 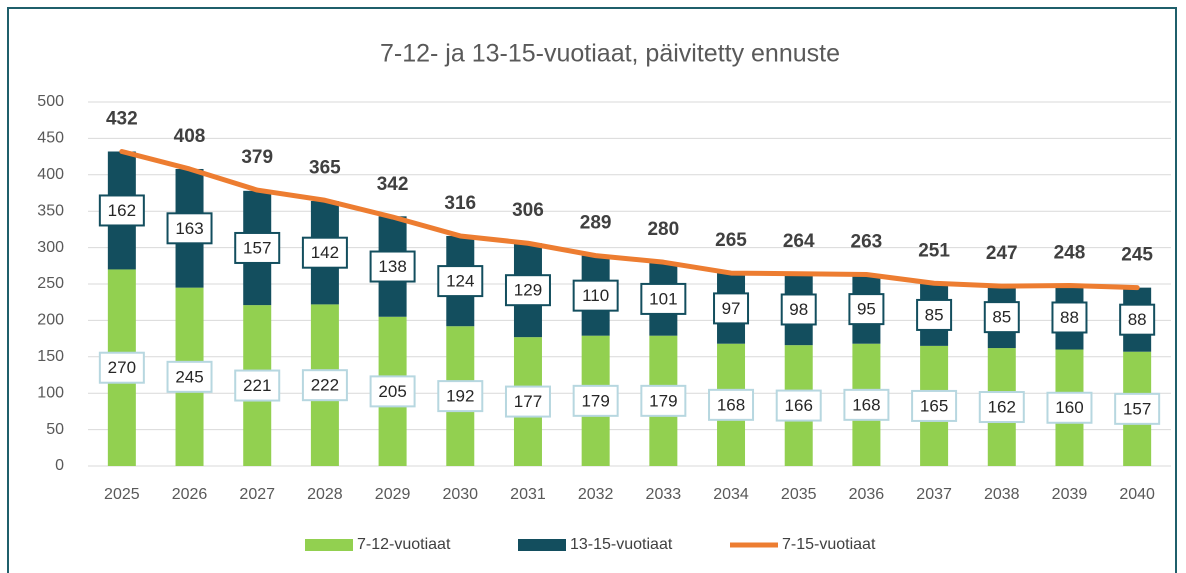 I want to click on data-label: 270, so click(x=122, y=367).